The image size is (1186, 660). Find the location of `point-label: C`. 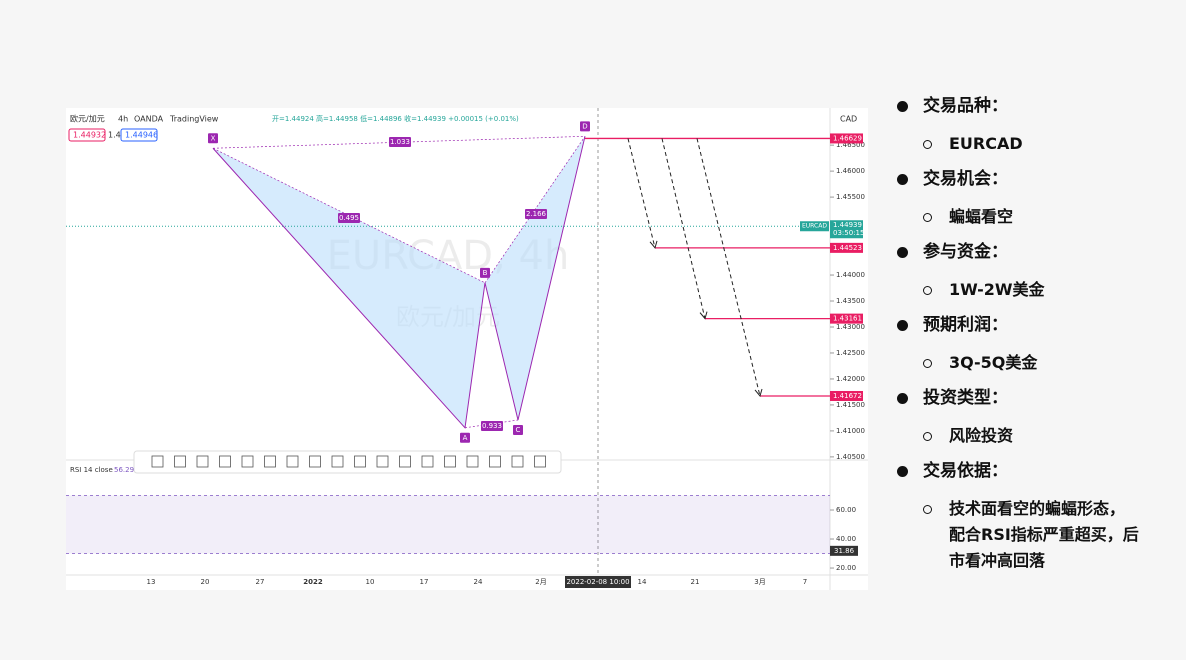

point-label: C is located at coordinates (518, 430).